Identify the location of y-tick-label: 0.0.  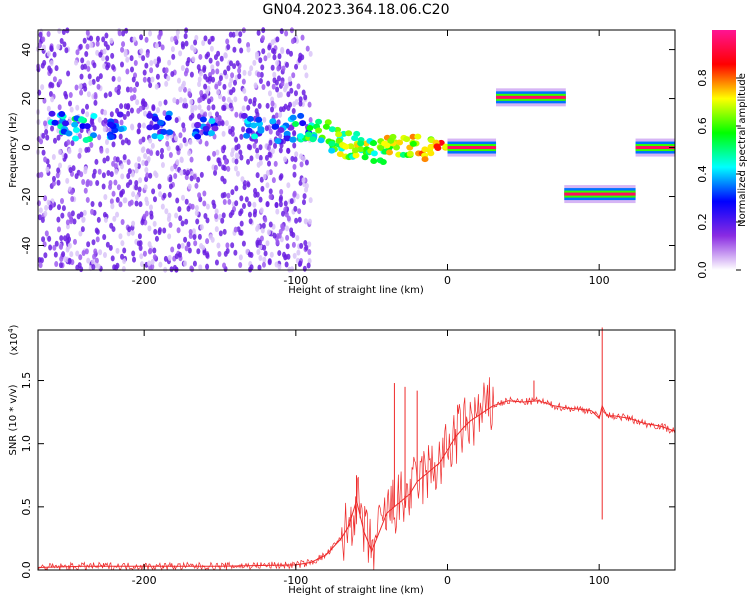
(26, 570).